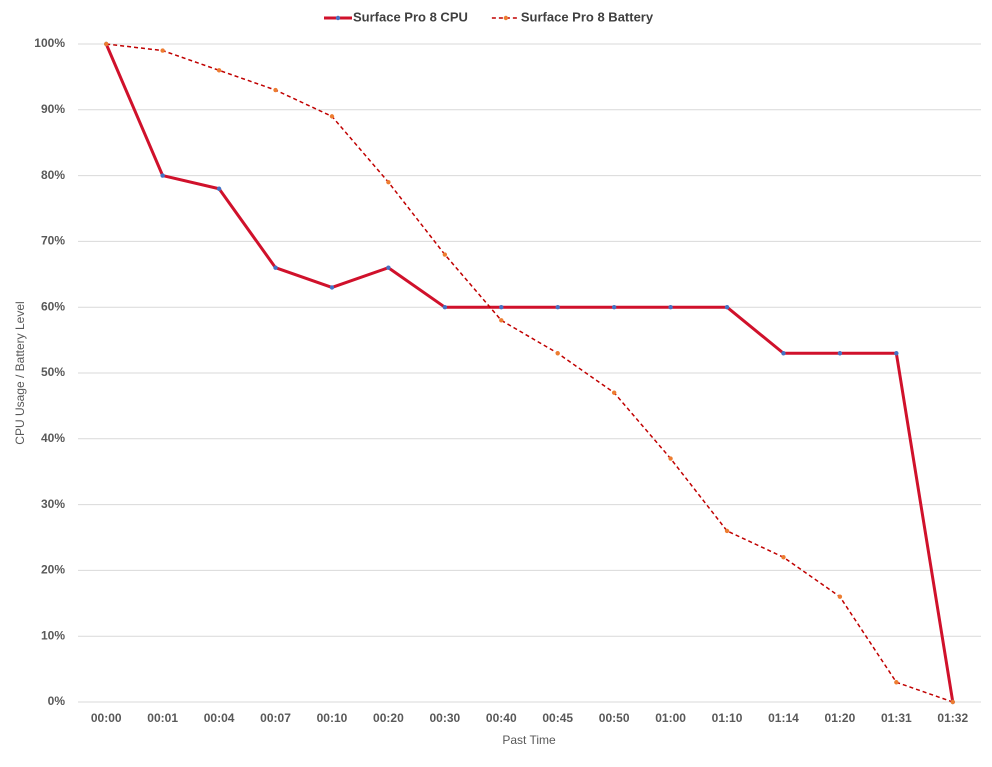 Image resolution: width=992 pixels, height=767 pixels. What do you see at coordinates (53, 109) in the screenshot?
I see `y-tick-label: 90%` at bounding box center [53, 109].